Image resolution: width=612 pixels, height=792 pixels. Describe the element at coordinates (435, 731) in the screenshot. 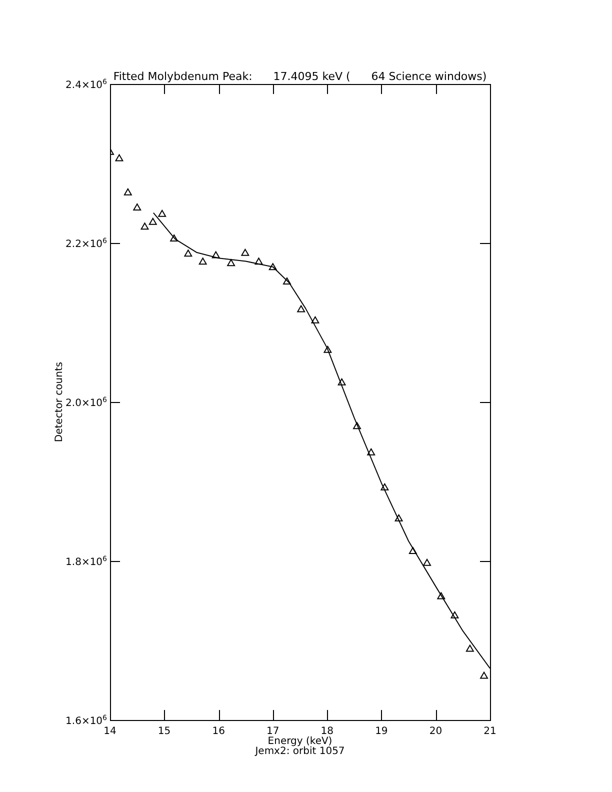

I see `x-tick-label: 20` at that location.